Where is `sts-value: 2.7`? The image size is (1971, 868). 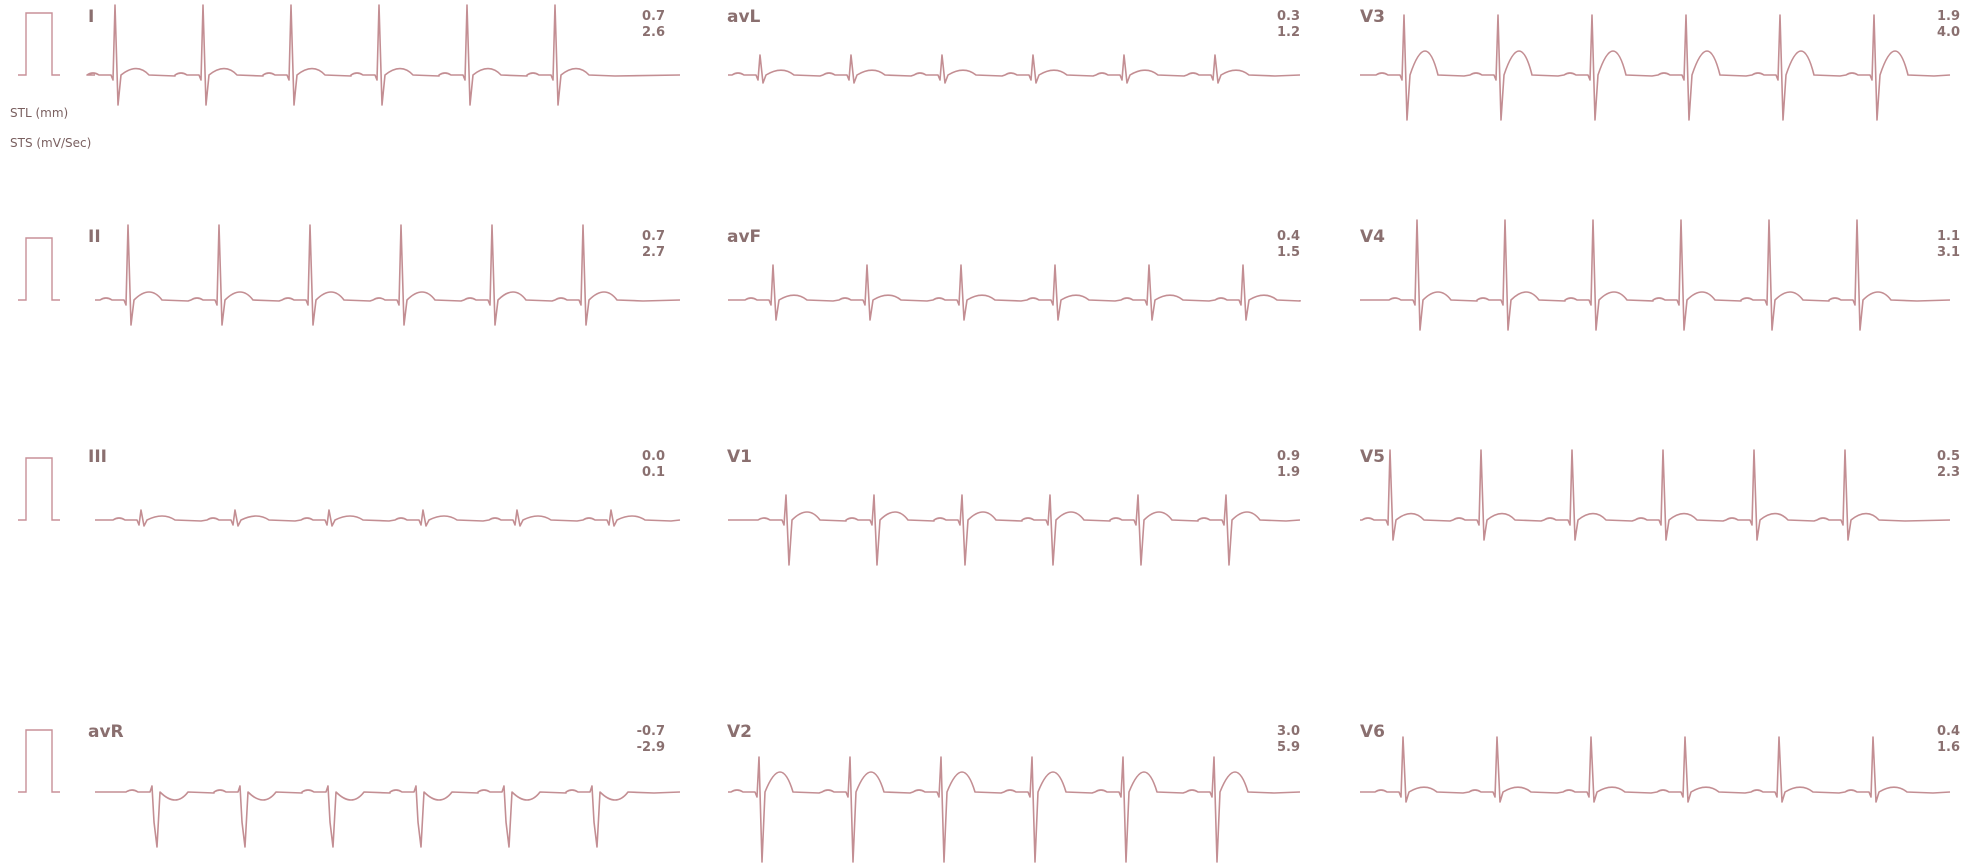
sts-value: 2.7 is located at coordinates (653, 252).